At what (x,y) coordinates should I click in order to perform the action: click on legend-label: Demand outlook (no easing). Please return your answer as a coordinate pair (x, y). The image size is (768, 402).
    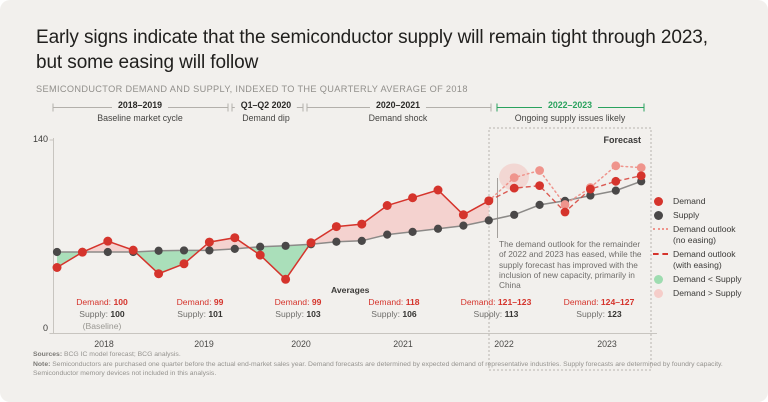
    Looking at the image, I should click on (704, 234).